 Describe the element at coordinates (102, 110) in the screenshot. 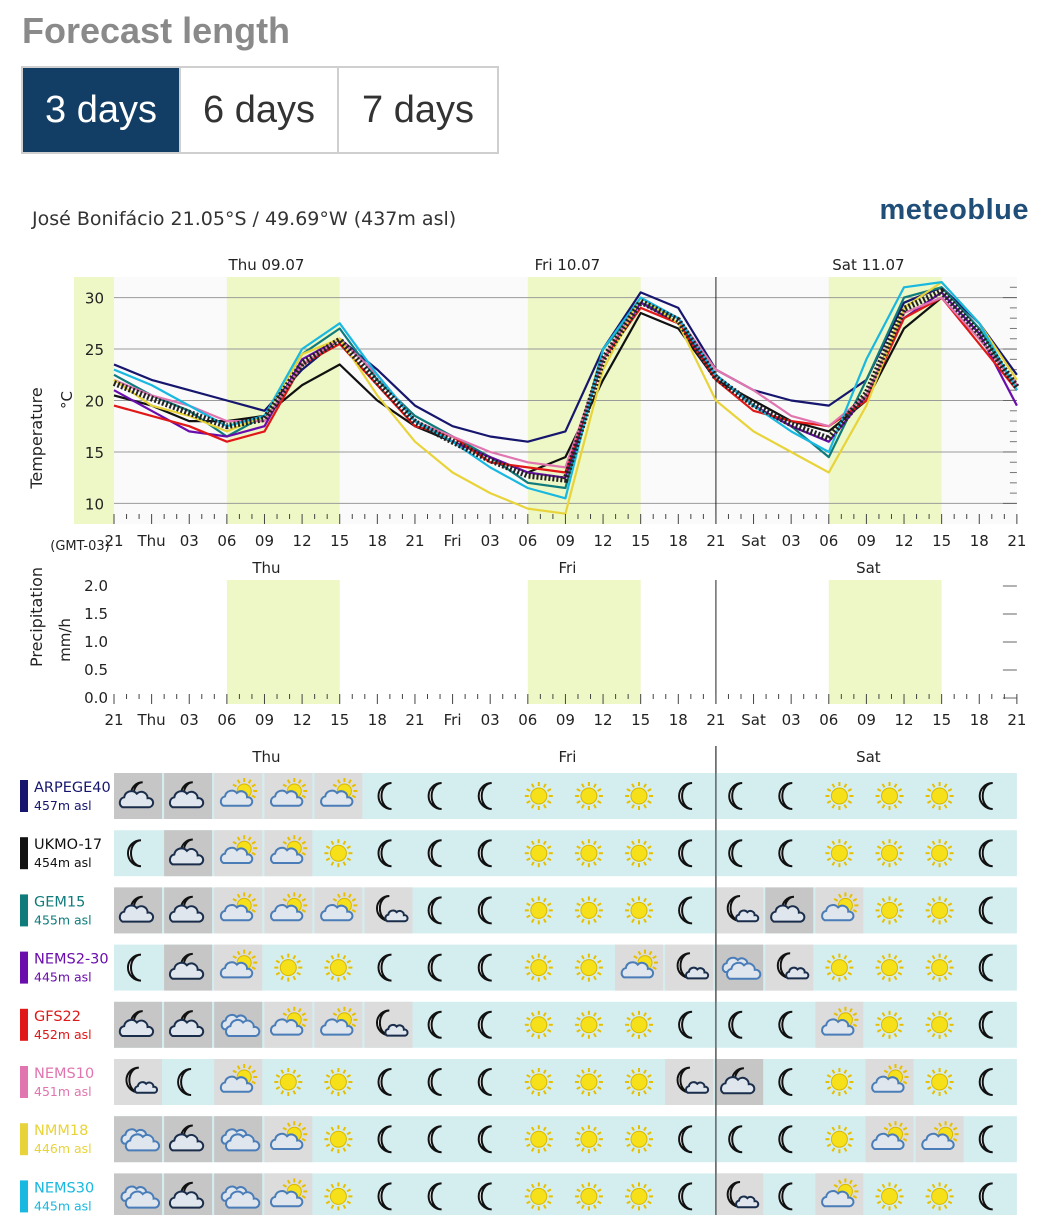

I see `tab-3-days: 3 days` at that location.